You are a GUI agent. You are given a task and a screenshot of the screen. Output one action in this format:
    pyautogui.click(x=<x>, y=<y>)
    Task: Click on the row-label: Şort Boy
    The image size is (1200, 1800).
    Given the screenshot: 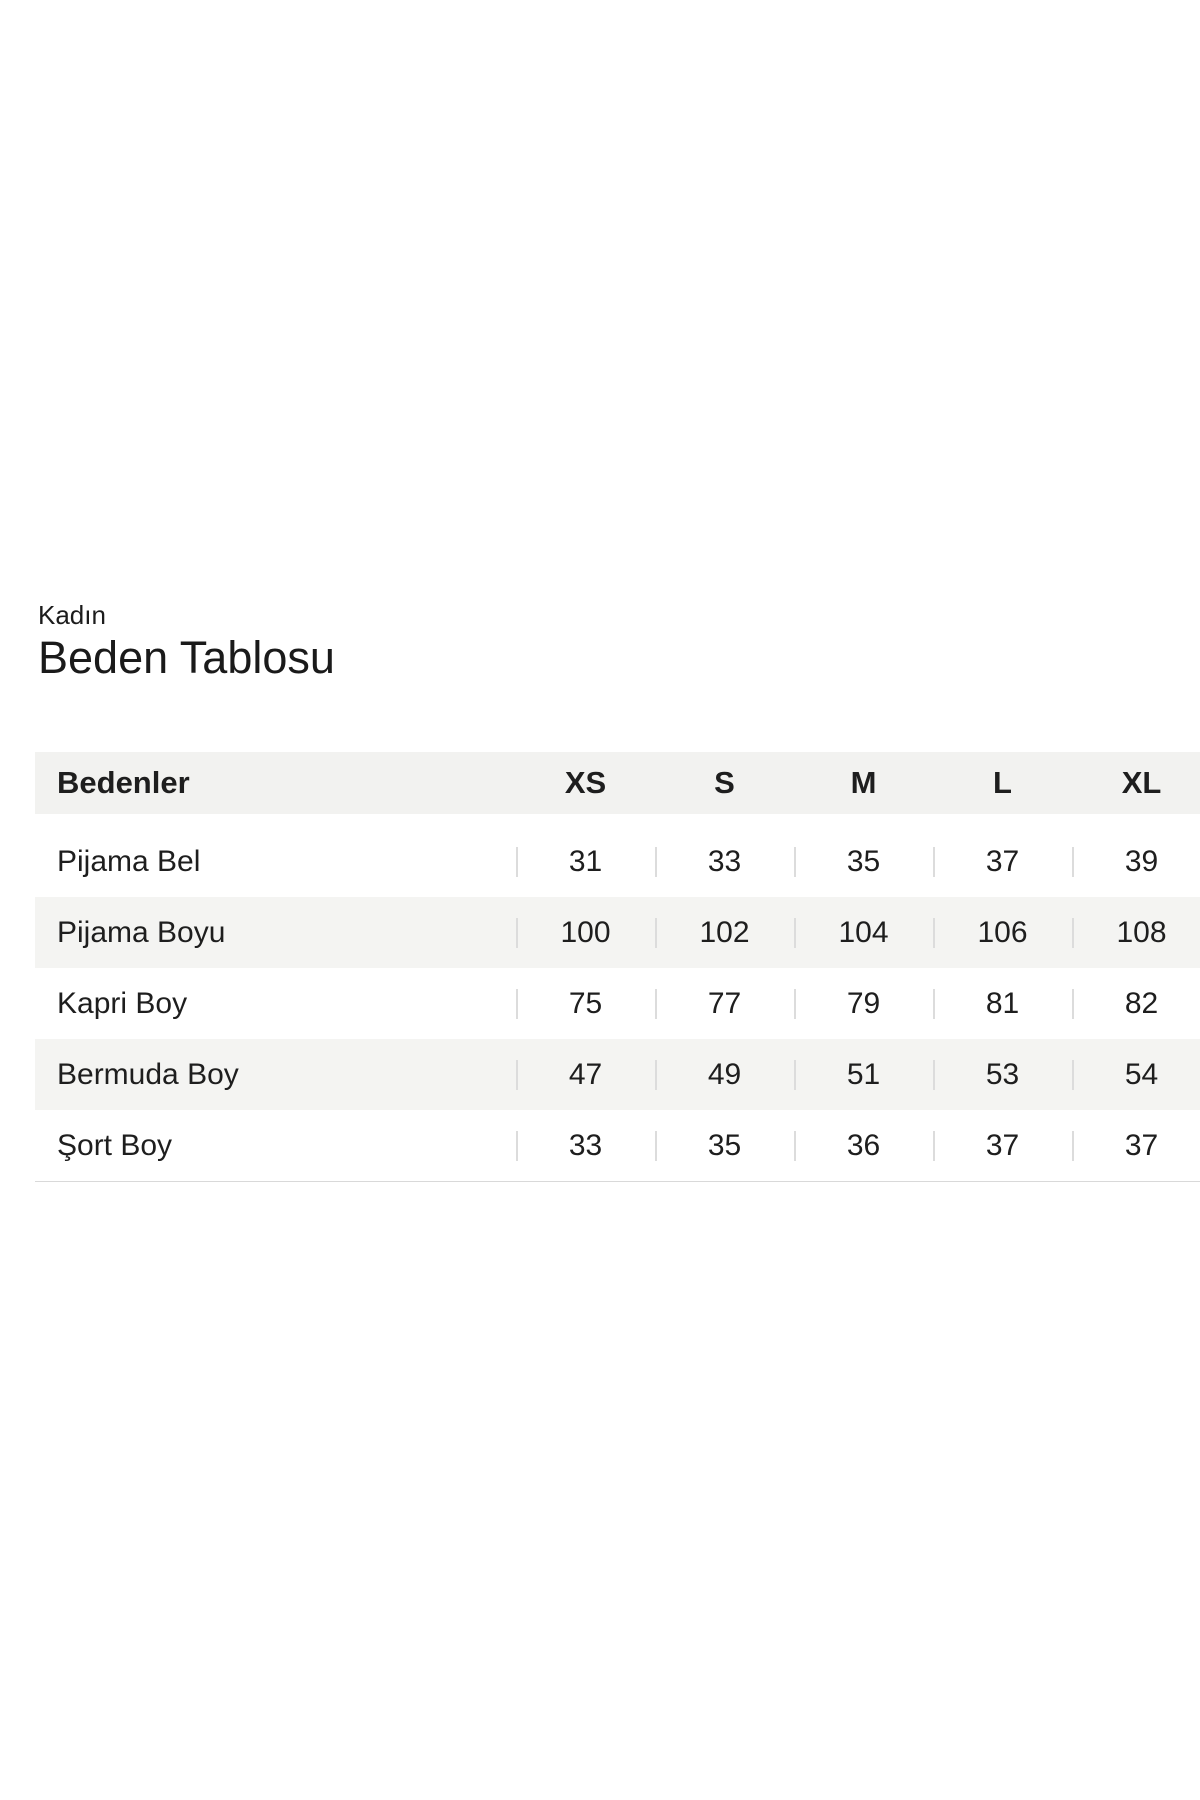 What is the action you would take?
    pyautogui.click(x=115, y=1145)
    